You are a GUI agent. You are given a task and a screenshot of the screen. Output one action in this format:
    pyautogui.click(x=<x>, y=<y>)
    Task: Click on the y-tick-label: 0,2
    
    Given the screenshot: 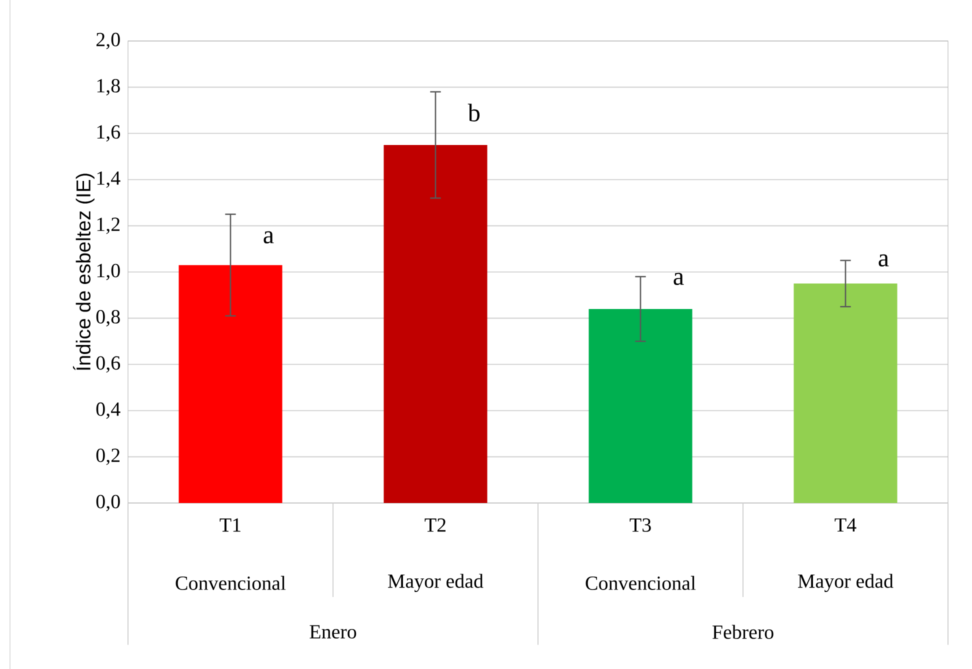 What is the action you would take?
    pyautogui.click(x=108, y=456)
    